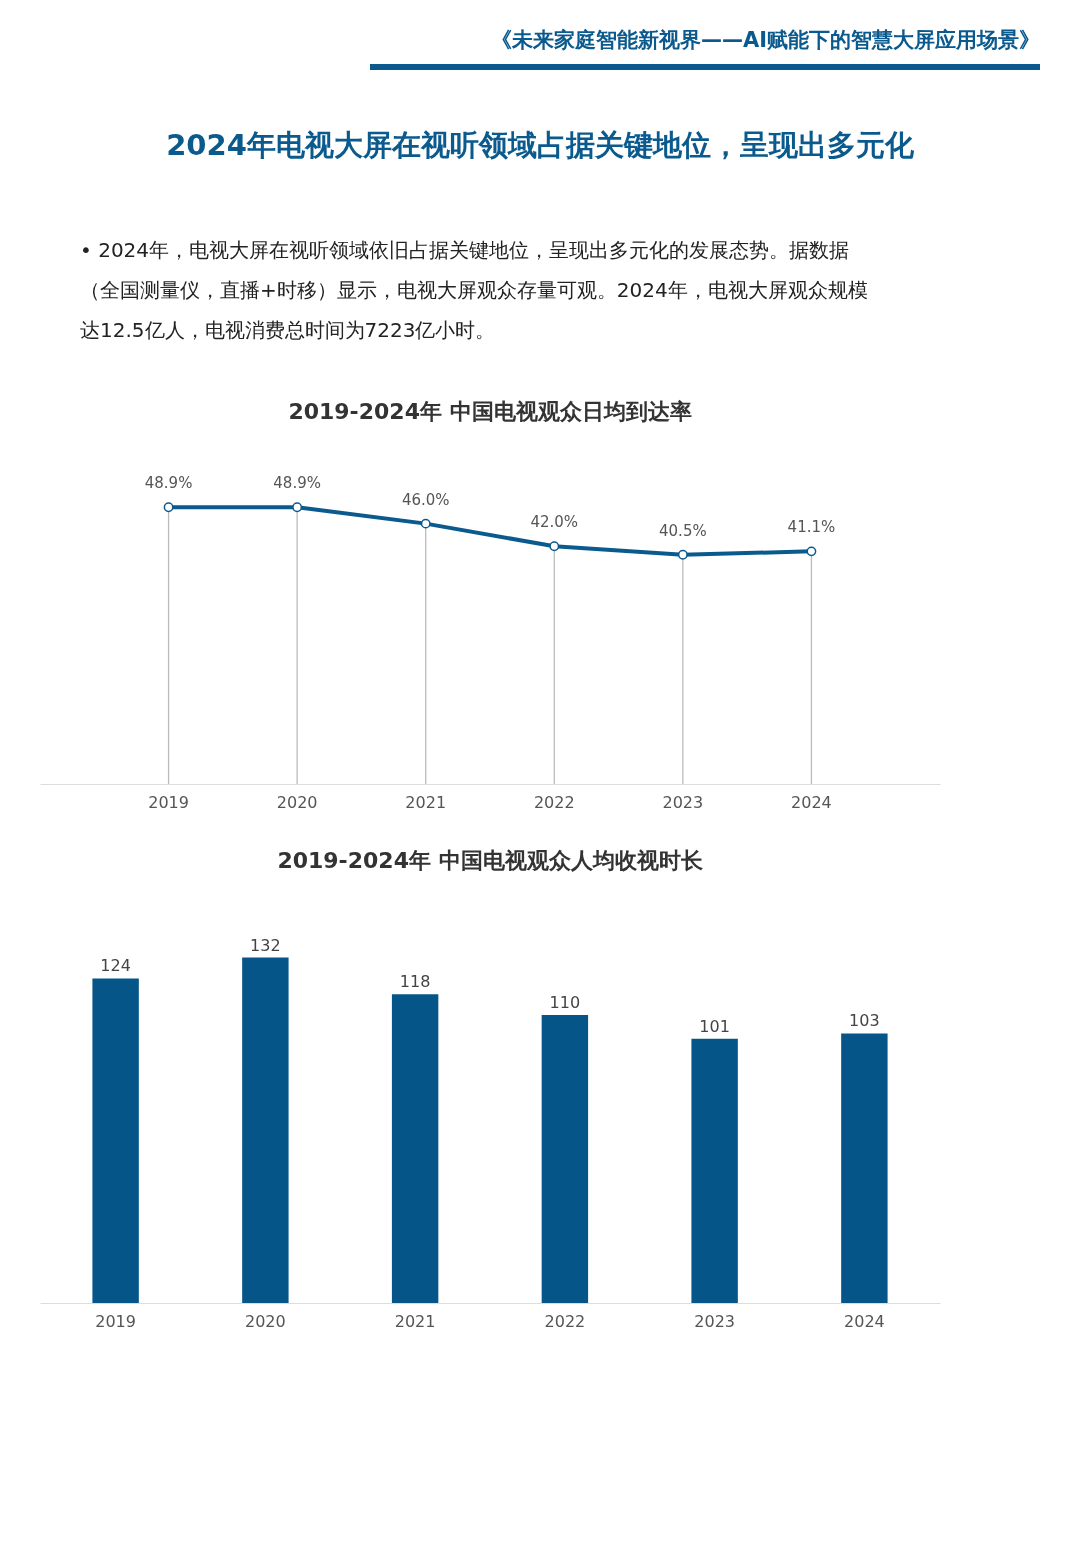 The image size is (1080, 1560). I want to click on chart-title: 2019-2024年 中国电视观众日均到达率, so click(490, 411).